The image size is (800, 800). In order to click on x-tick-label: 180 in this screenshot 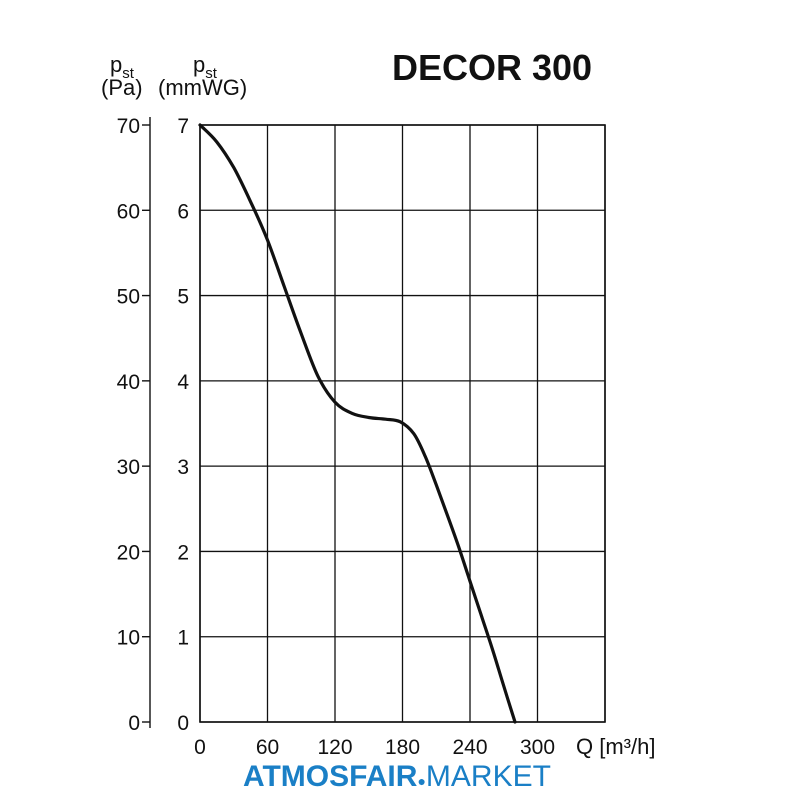, I will do `click(402, 747)`.